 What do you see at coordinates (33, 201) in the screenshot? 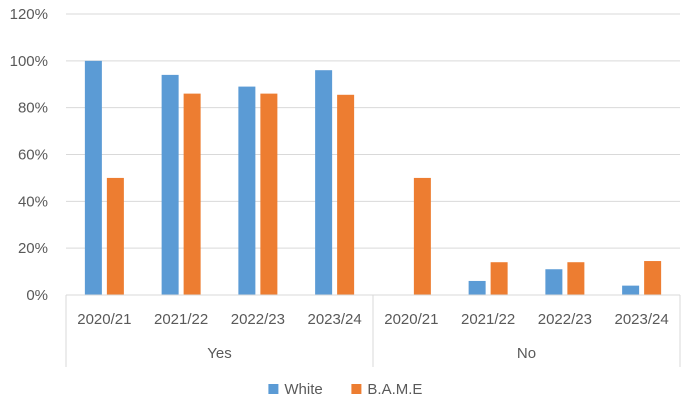
I see `y-tick-label: 40%` at bounding box center [33, 201].